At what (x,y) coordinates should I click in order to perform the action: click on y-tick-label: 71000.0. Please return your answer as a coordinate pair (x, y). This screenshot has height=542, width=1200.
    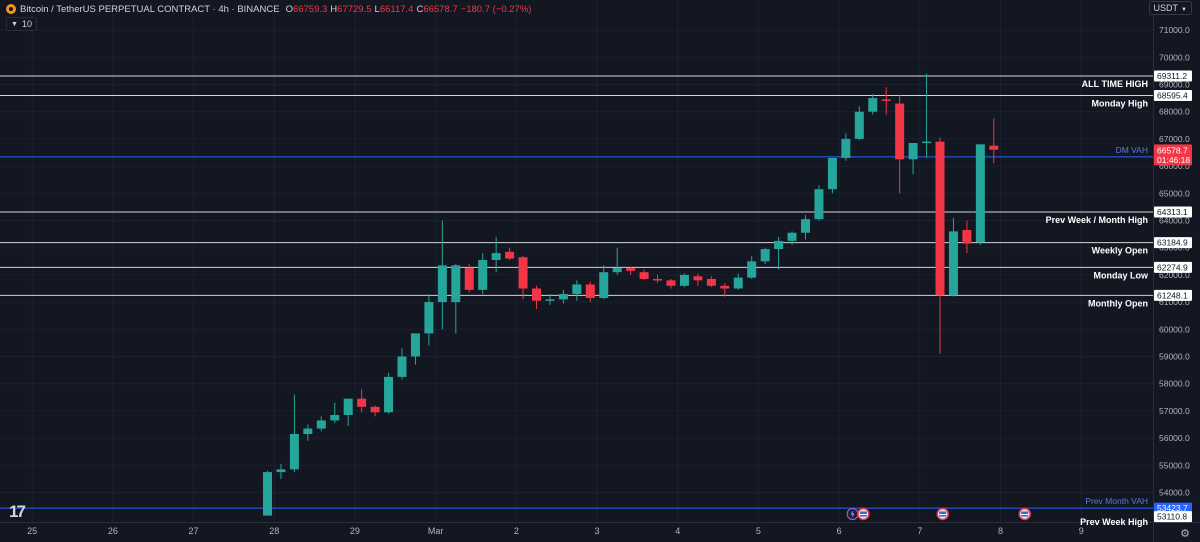
    Looking at the image, I should click on (1174, 30).